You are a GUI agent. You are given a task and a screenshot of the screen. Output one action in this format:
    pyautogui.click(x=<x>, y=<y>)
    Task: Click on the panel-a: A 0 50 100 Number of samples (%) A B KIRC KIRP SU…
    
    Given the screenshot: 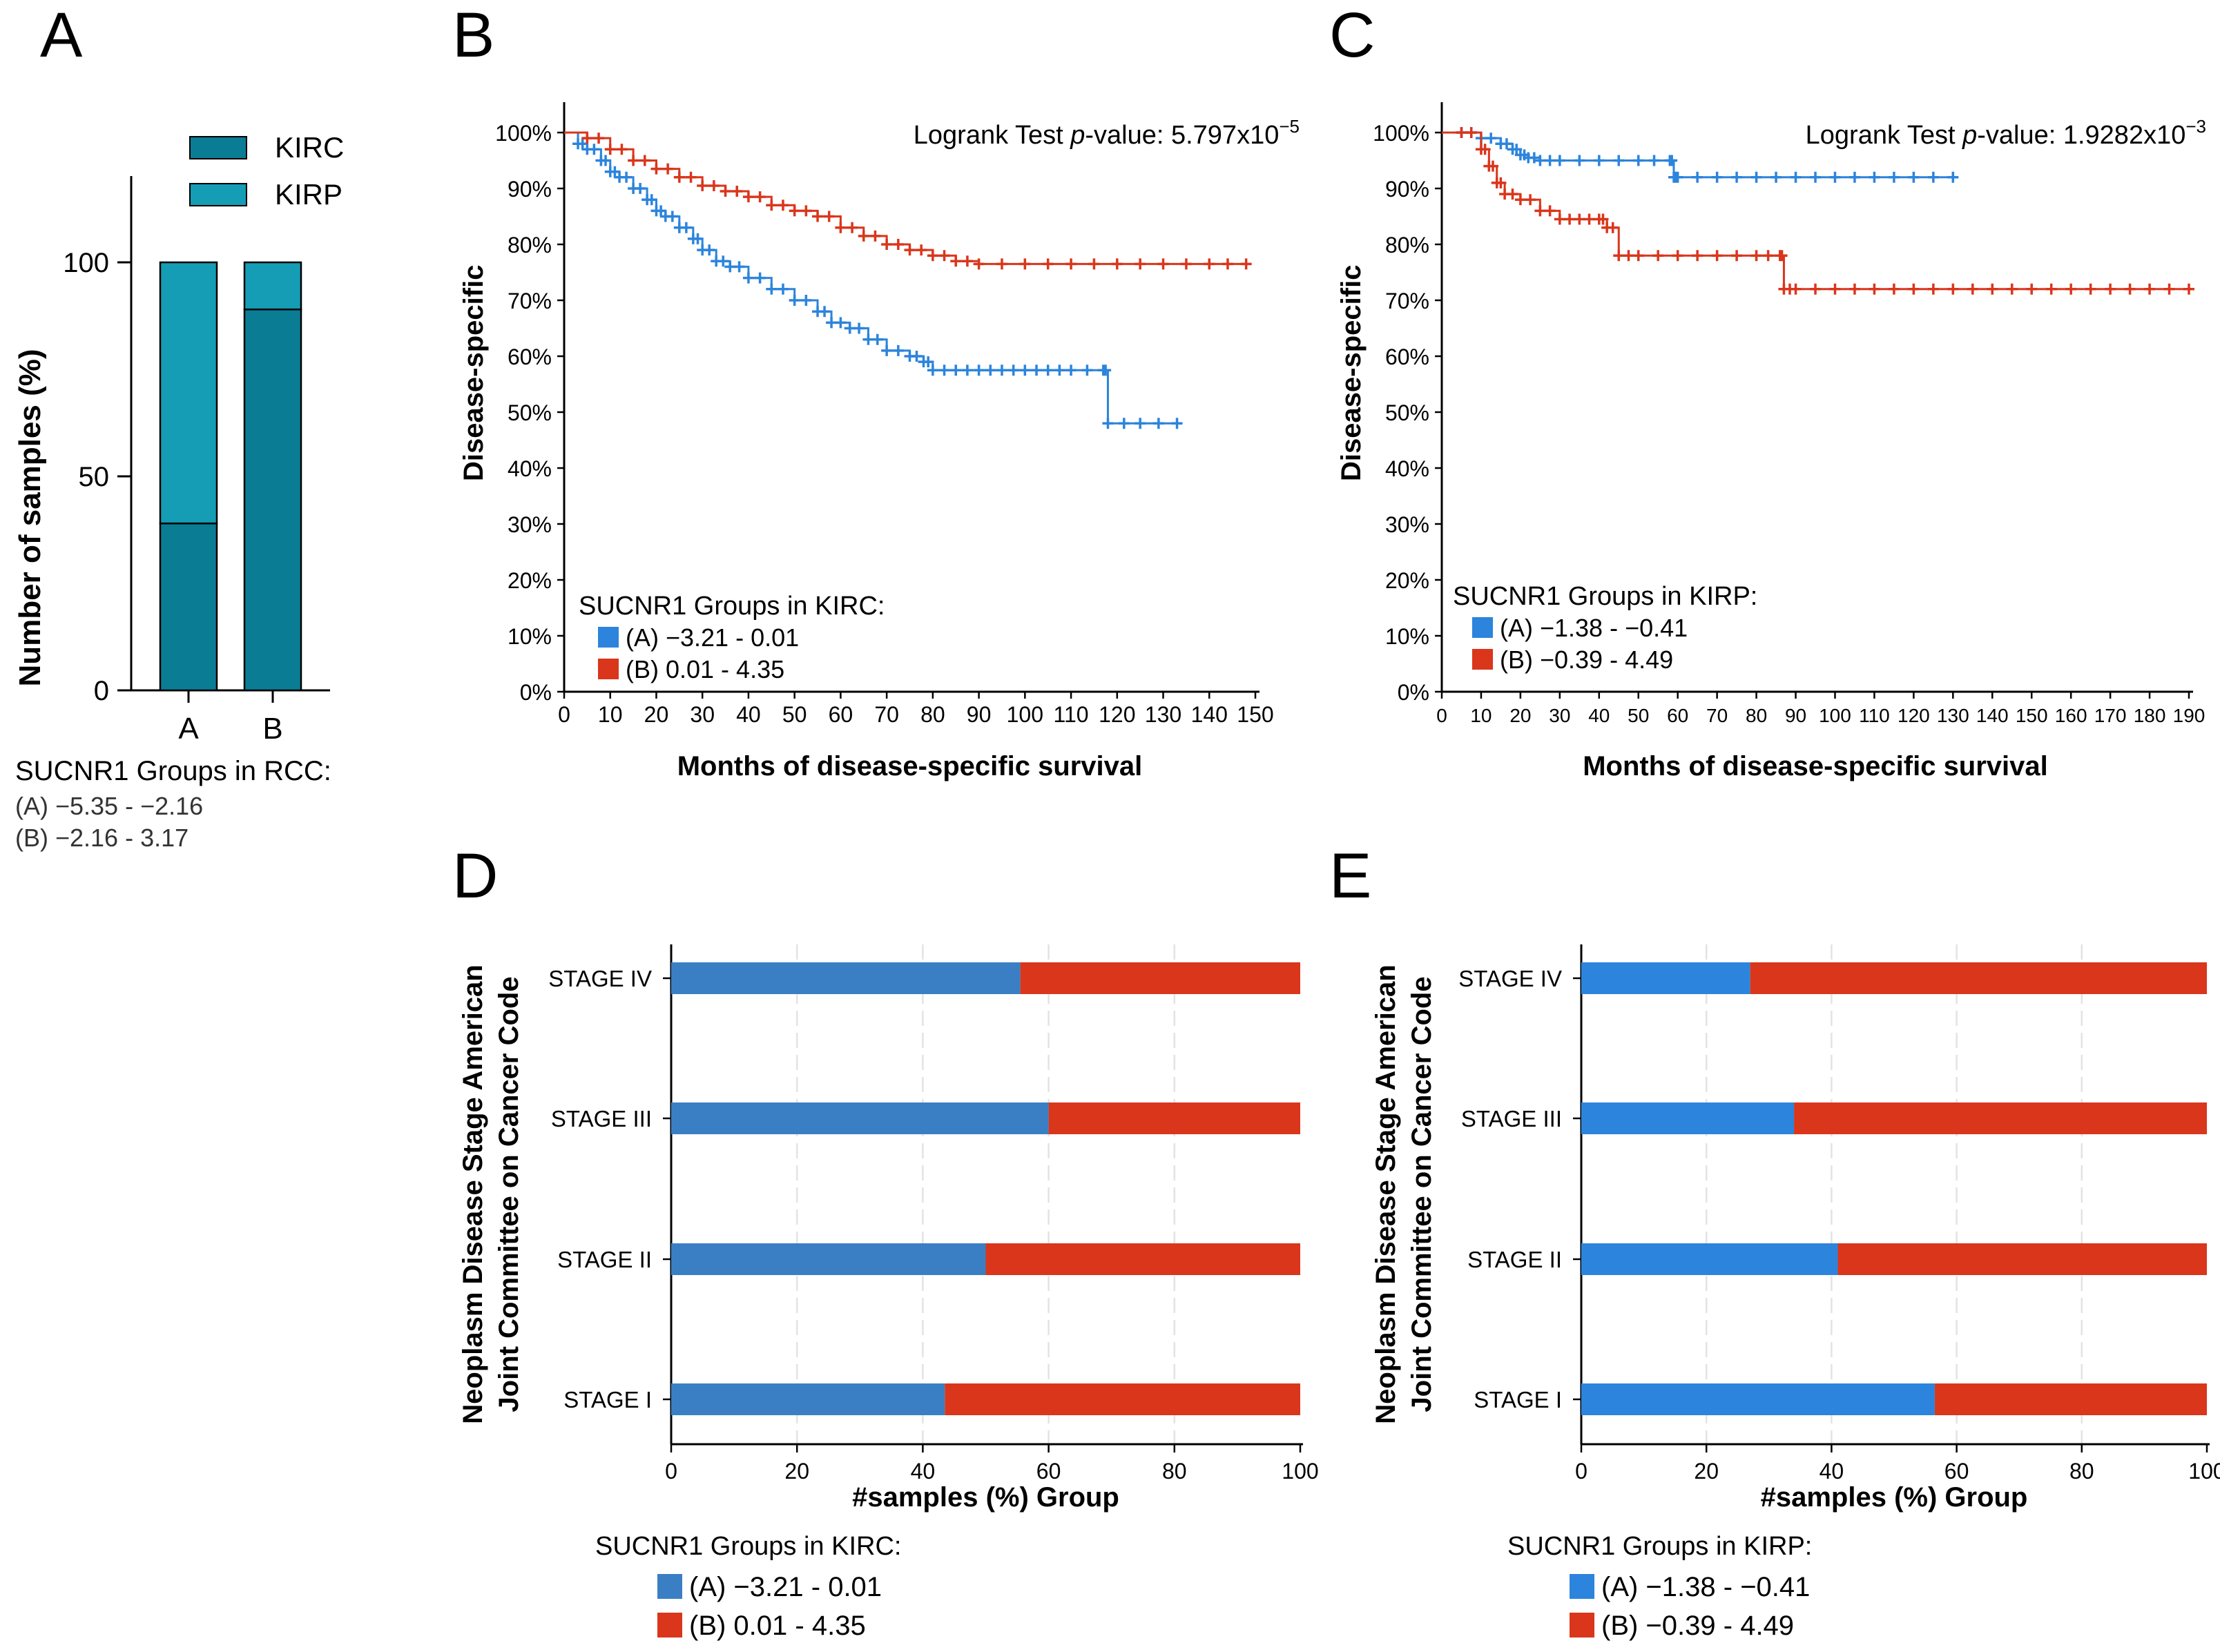 What is the action you would take?
    pyautogui.click(x=178, y=426)
    